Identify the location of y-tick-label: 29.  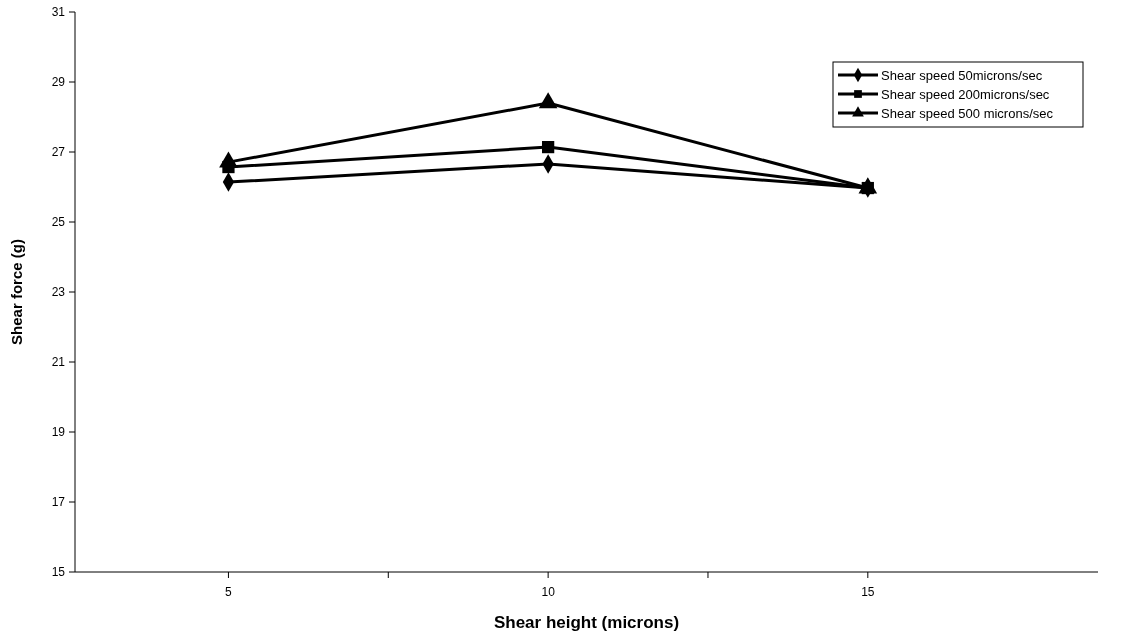
(58, 82).